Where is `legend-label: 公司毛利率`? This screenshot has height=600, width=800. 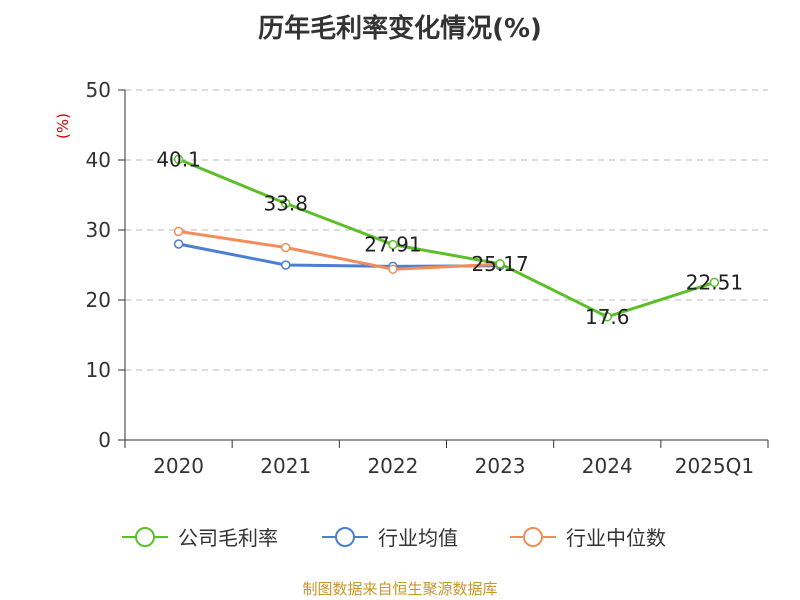
legend-label: 公司毛利率 is located at coordinates (228, 538).